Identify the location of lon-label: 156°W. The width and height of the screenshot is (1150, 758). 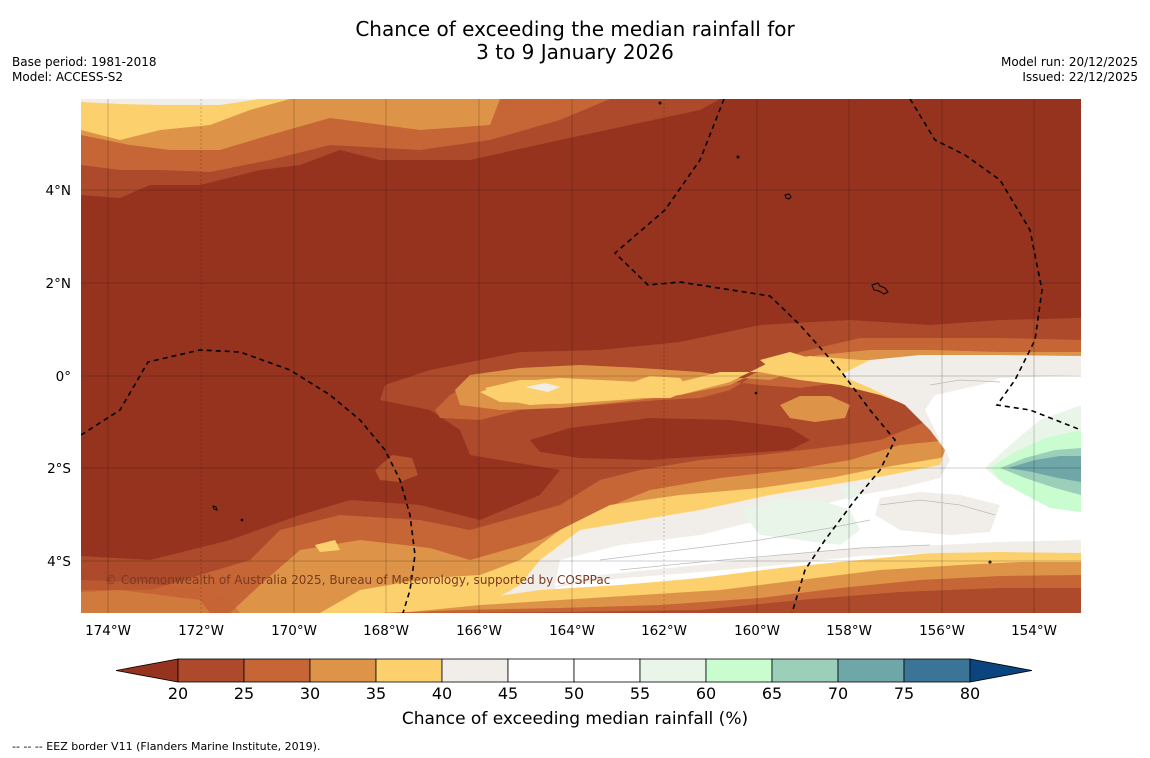
(942, 631).